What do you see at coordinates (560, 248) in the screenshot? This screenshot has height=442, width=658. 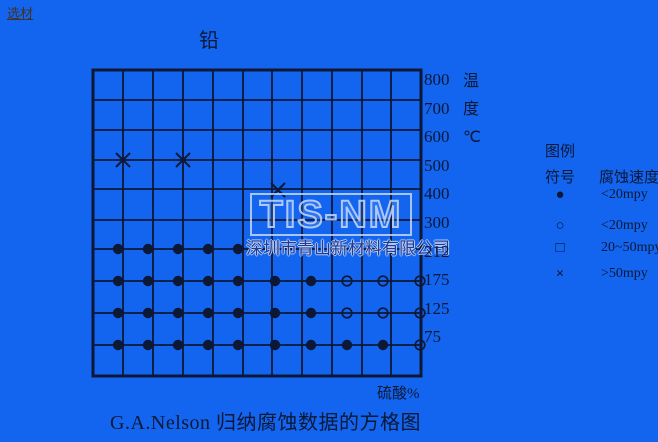 I see `open-square-icon: □` at bounding box center [560, 248].